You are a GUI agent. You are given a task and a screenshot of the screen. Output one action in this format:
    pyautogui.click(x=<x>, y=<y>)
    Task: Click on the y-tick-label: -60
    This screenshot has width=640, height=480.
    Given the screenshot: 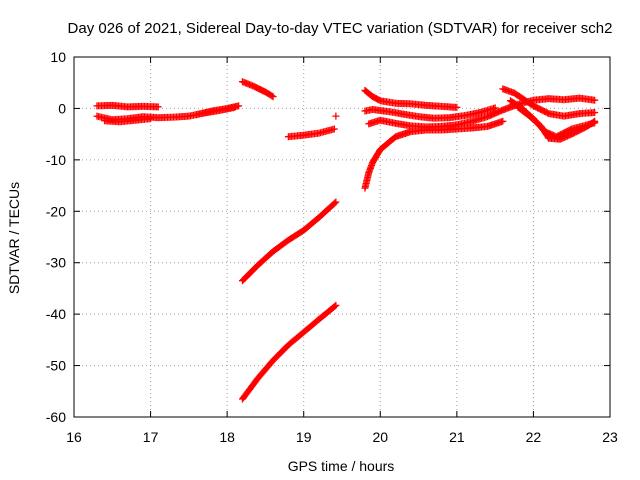 What is the action you would take?
    pyautogui.click(x=56, y=417)
    